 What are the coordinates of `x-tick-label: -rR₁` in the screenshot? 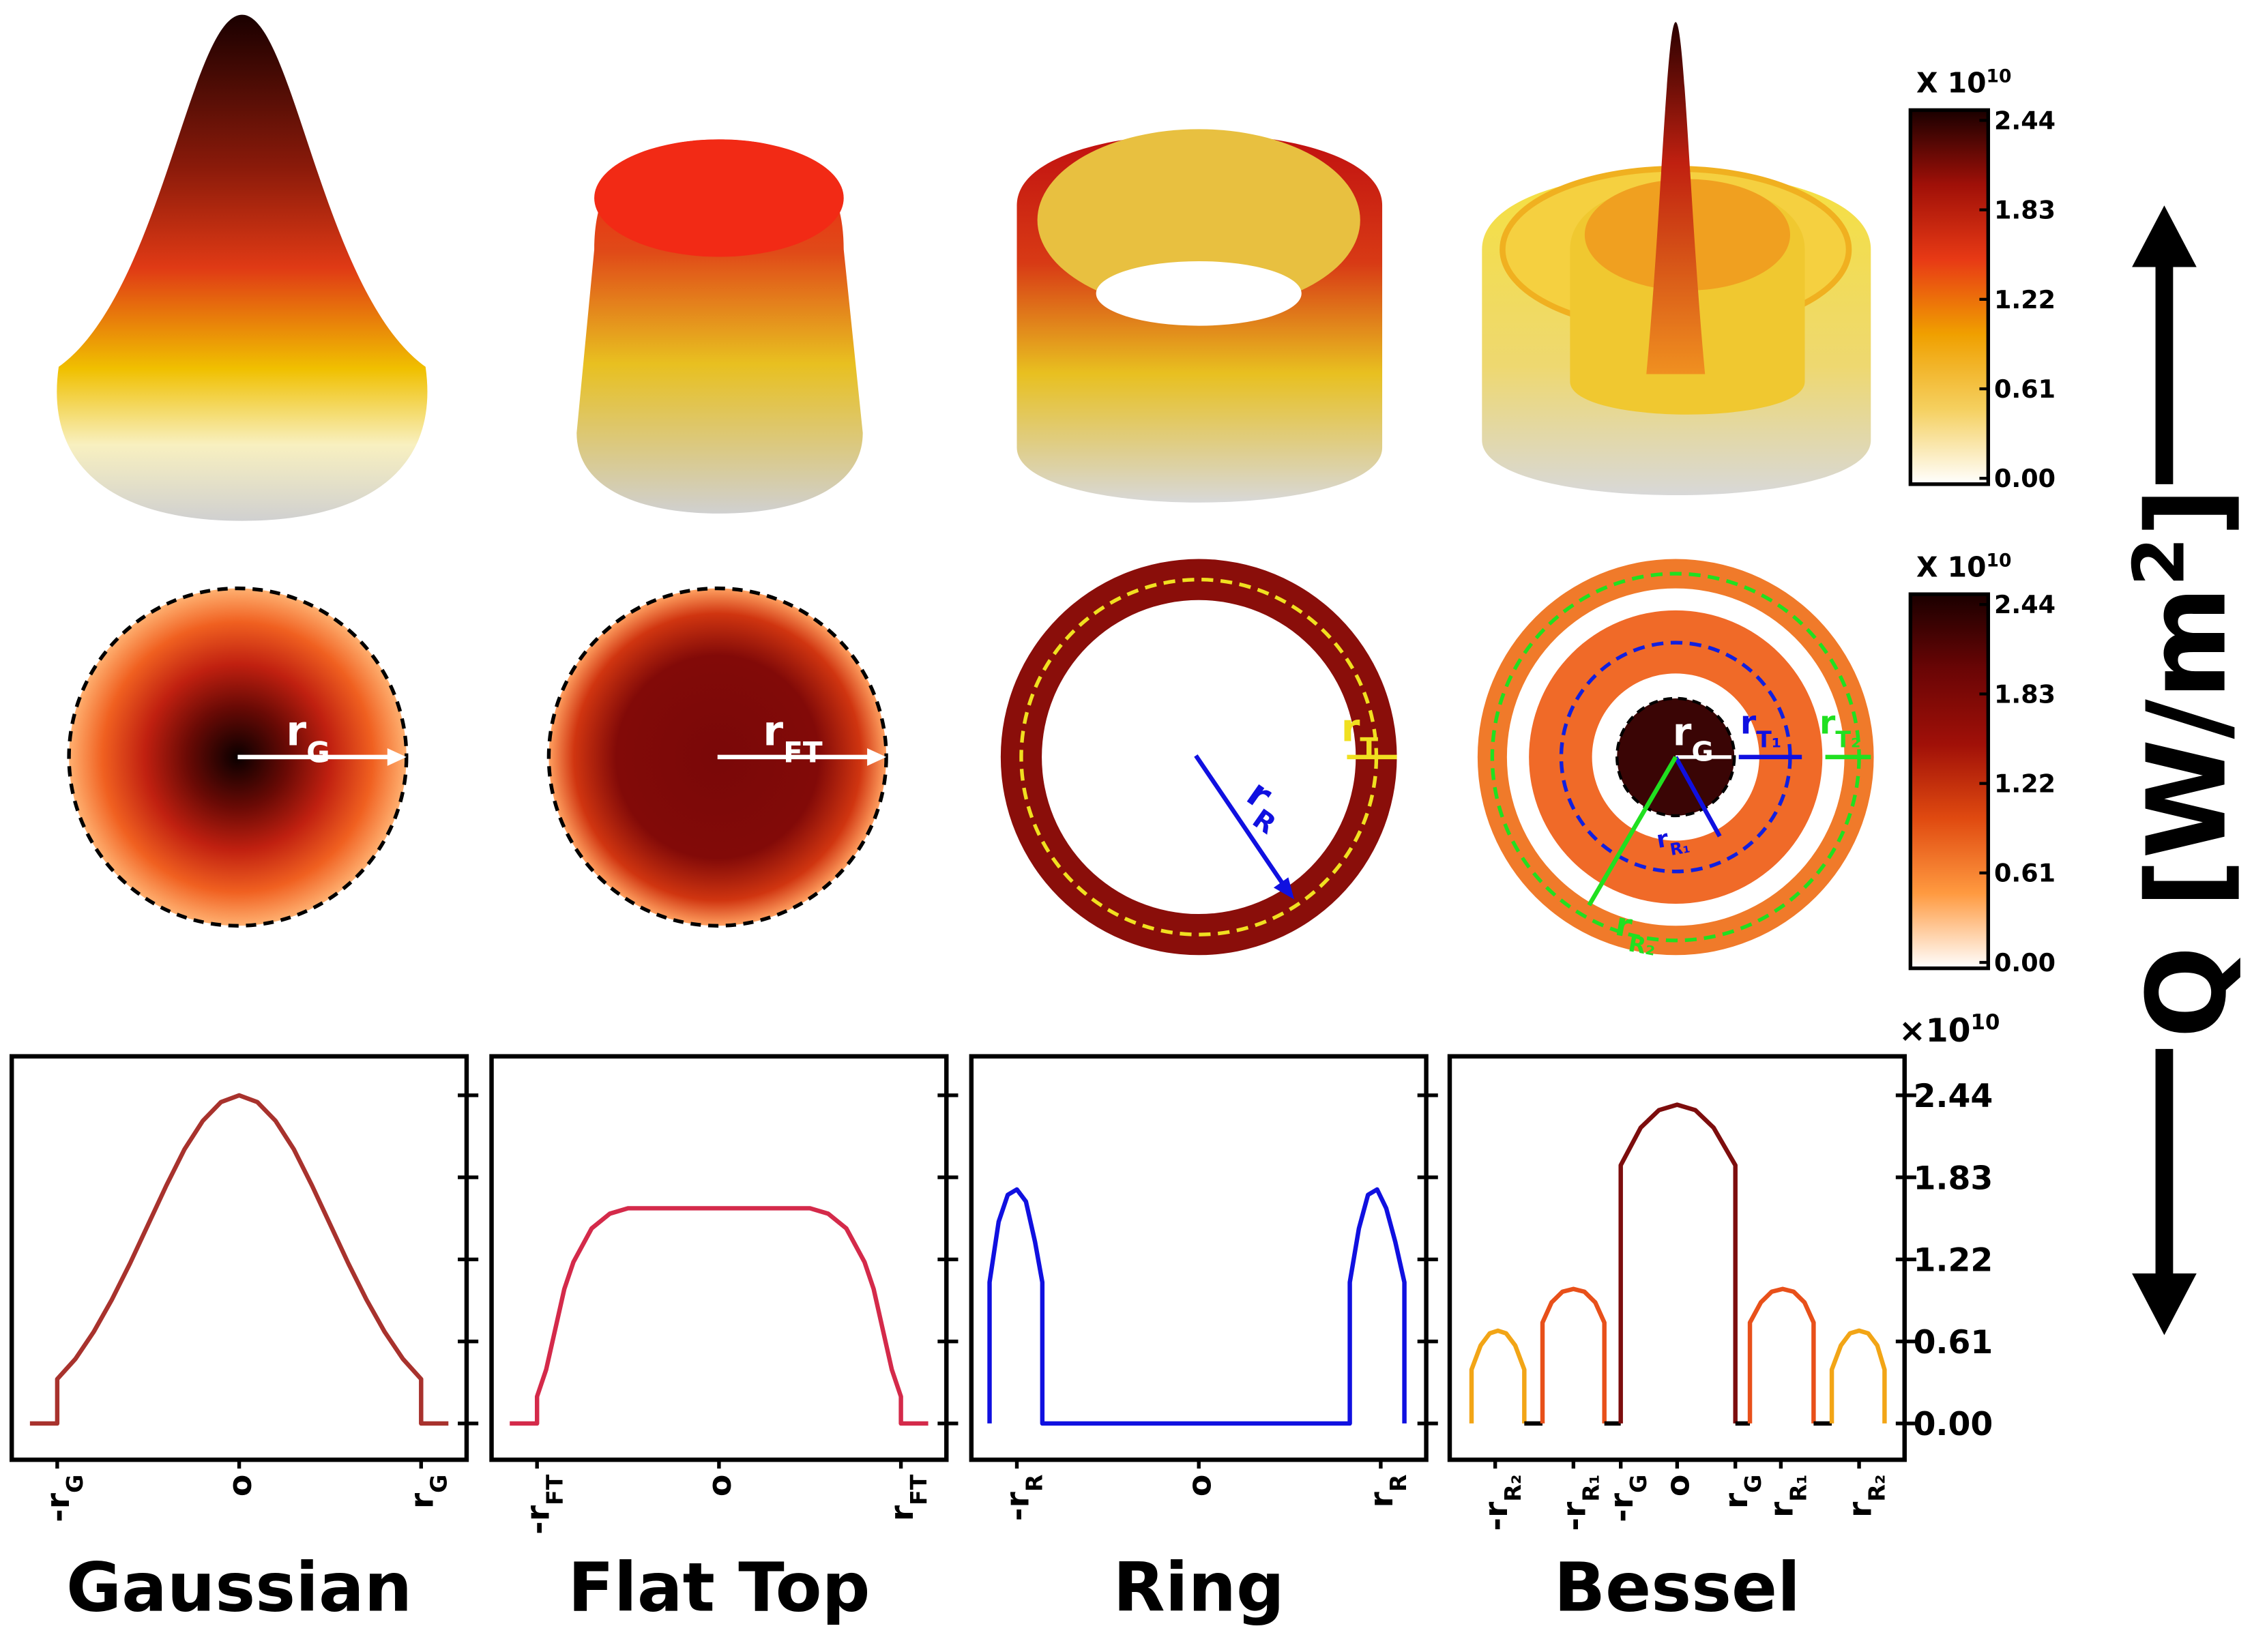 It's located at (1580, 1503).